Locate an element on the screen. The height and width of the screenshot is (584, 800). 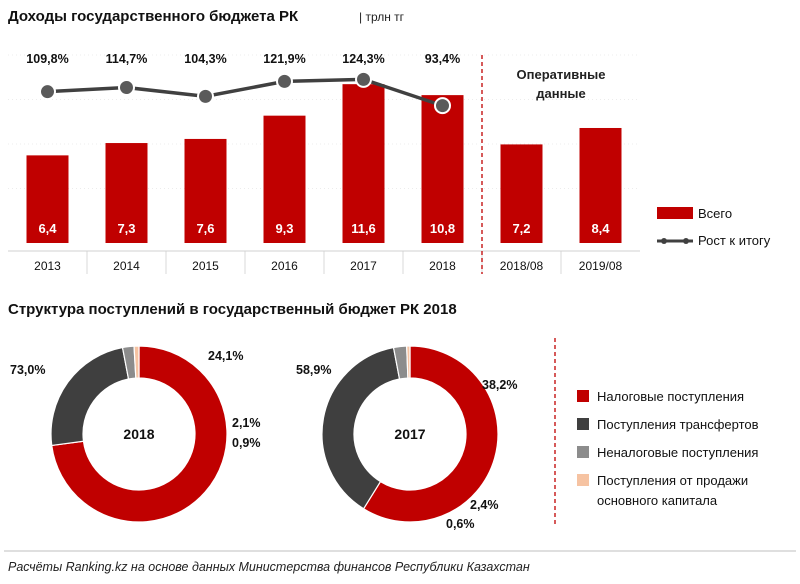
bar-2018 is located at coordinates (442, 169).